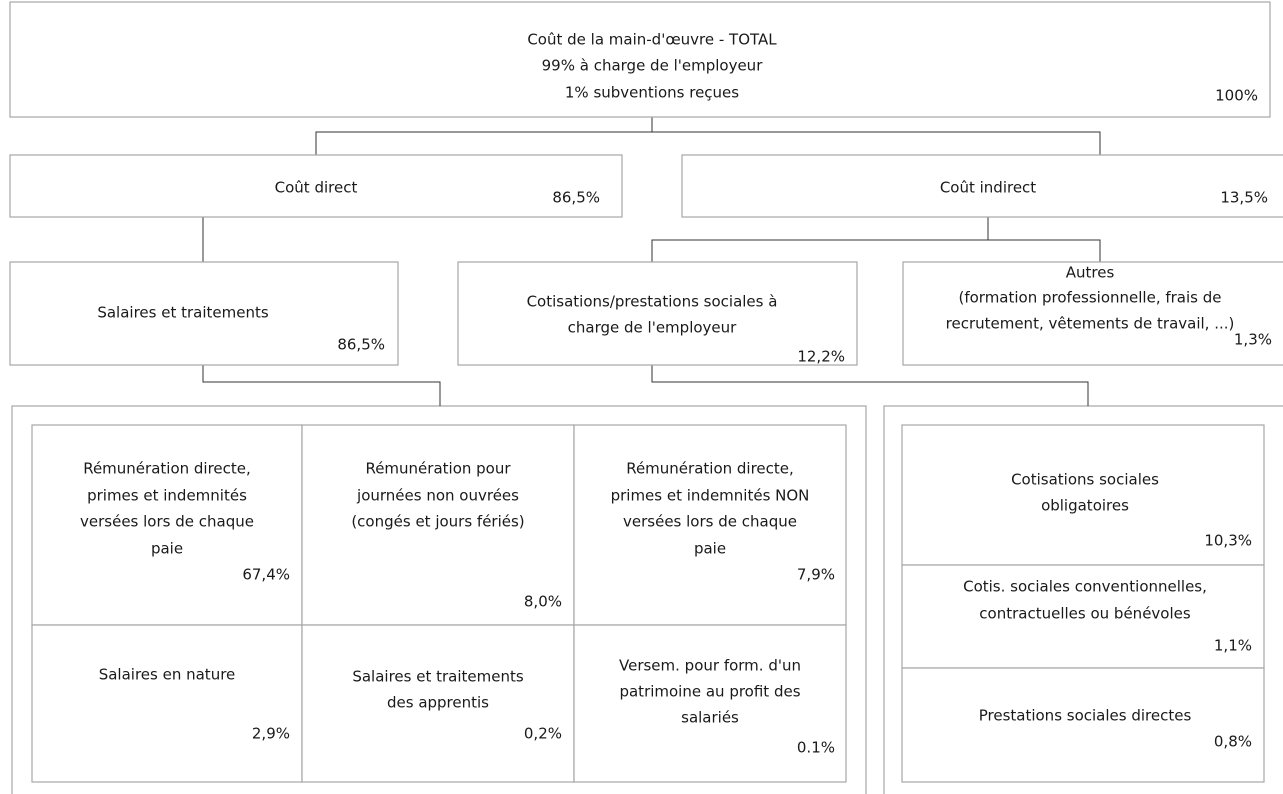  What do you see at coordinates (652, 40) in the screenshot?
I see `node-label: Coût de la main-d'œuvre - TOTAL` at bounding box center [652, 40].